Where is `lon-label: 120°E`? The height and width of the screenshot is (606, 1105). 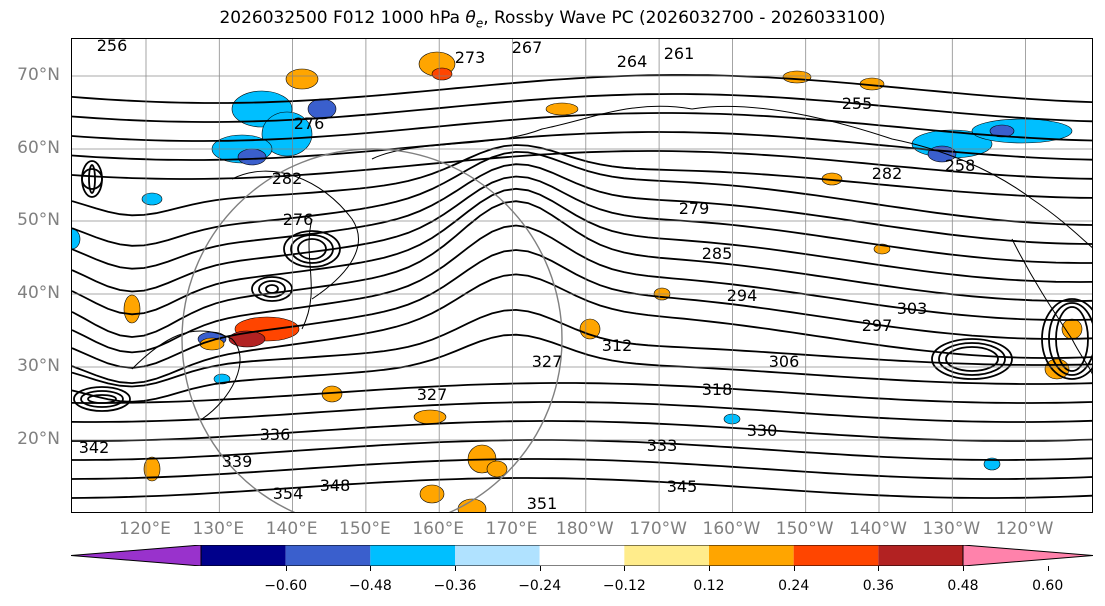
lon-label: 120°E is located at coordinates (145, 529).